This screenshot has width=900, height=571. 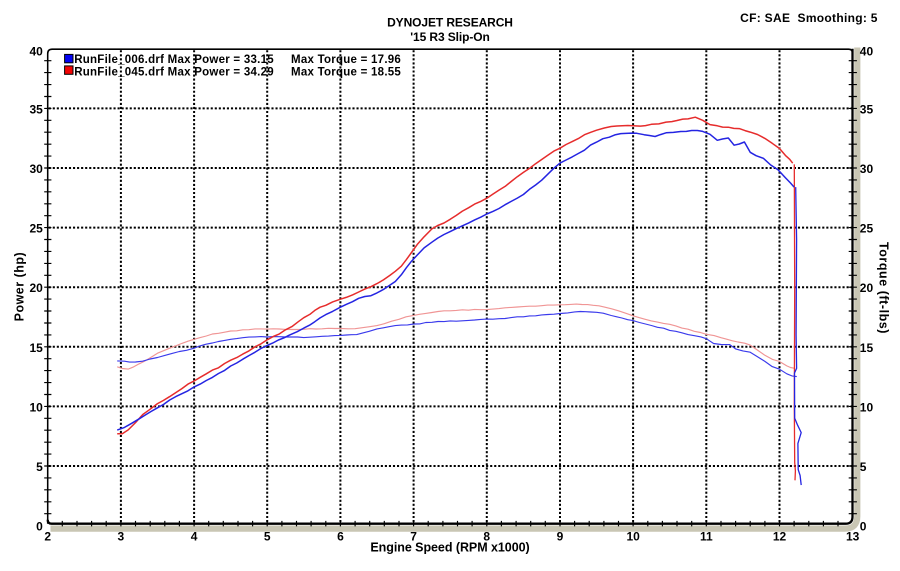 What do you see at coordinates (853, 537) in the screenshot?
I see `svg-text: 13` at bounding box center [853, 537].